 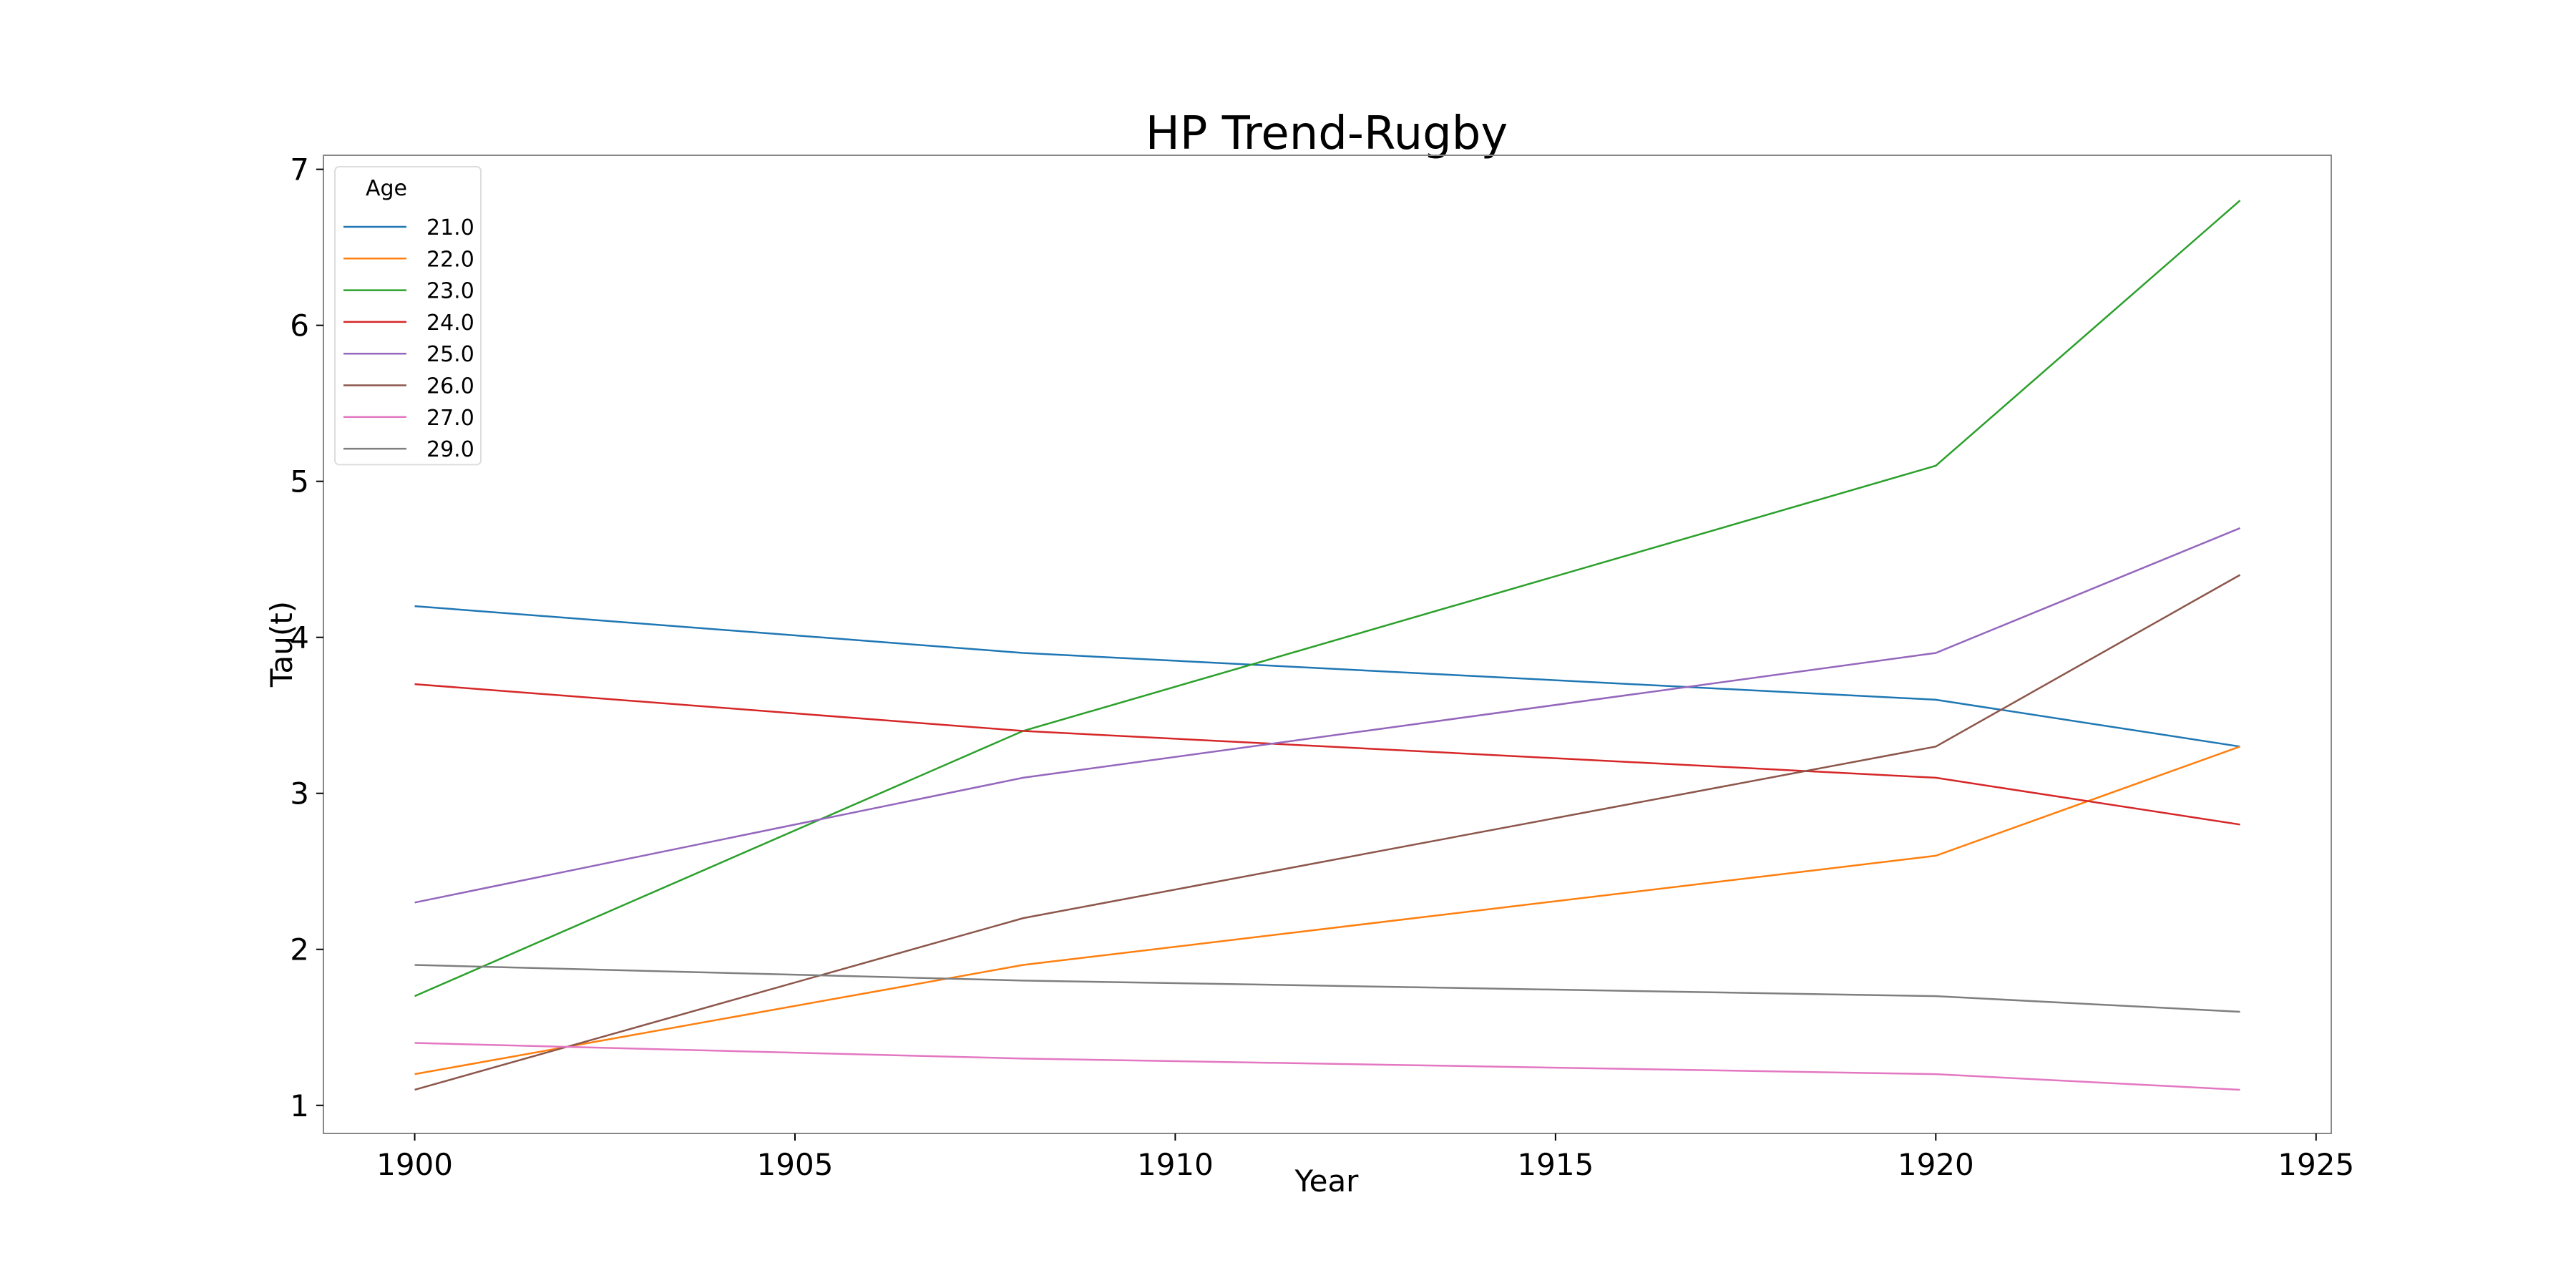 What do you see at coordinates (1327, 754) in the screenshot?
I see `series-line-24.0` at bounding box center [1327, 754].